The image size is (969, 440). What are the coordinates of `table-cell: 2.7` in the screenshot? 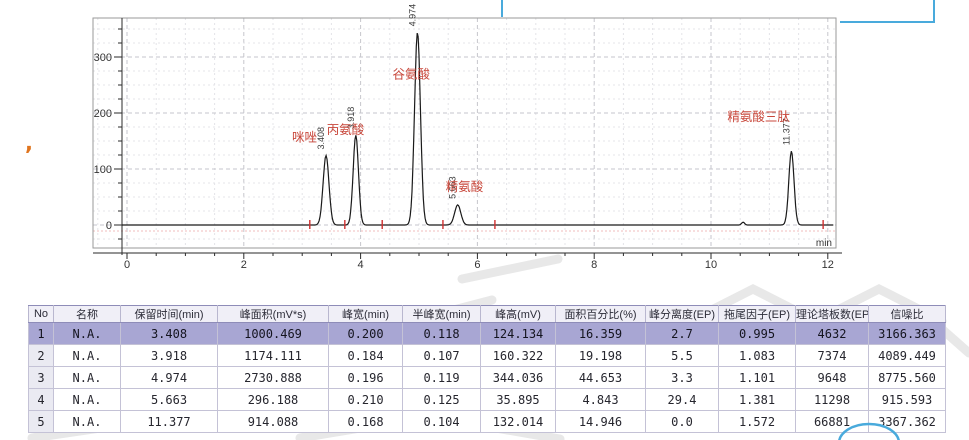 It's located at (682, 333).